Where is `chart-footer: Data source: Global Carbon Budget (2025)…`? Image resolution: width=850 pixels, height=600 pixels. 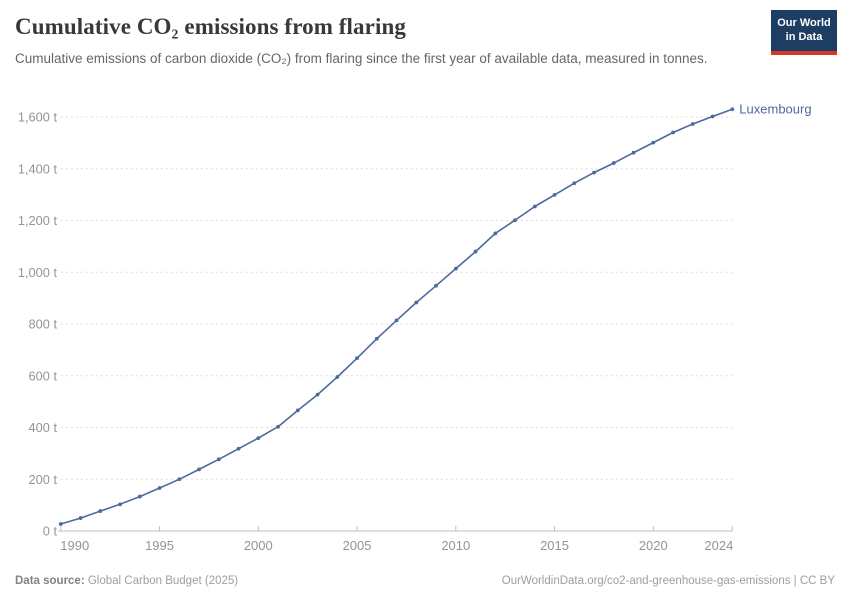
chart-footer: Data source: Global Carbon Budget (2025)… is located at coordinates (425, 581).